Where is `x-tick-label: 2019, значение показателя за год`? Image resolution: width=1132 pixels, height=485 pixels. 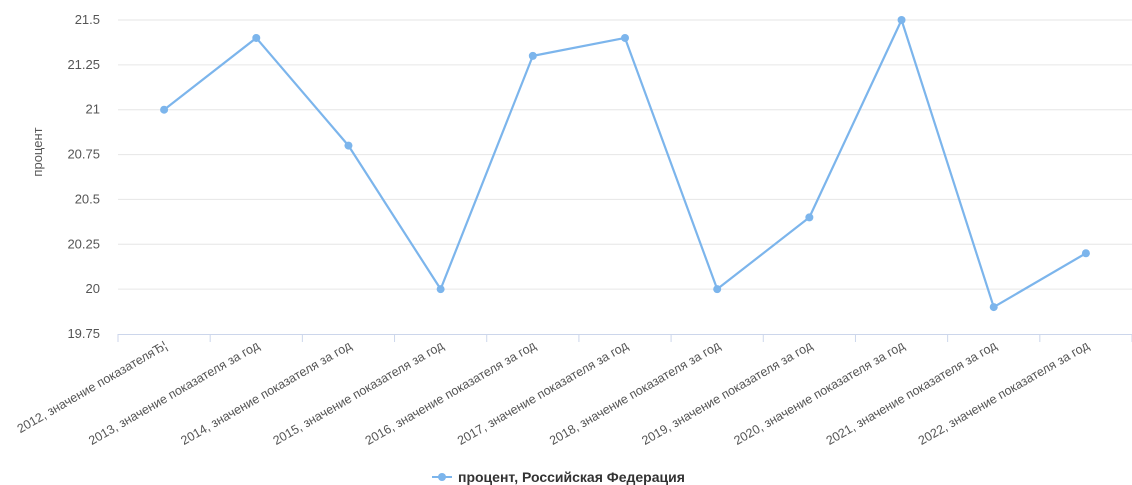 x-tick-label: 2019, значение показателя за год is located at coordinates (727, 393).